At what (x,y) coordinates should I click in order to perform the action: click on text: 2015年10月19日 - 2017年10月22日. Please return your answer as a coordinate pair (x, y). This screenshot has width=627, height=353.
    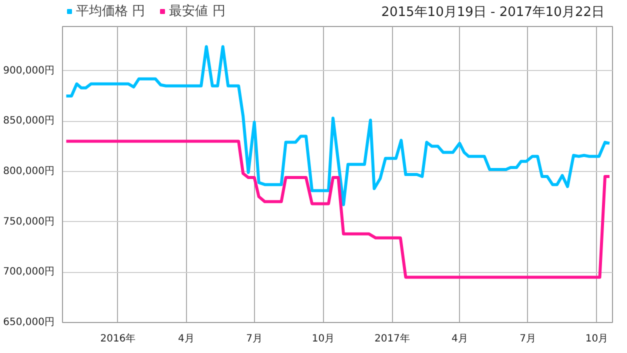
    Looking at the image, I should click on (493, 12).